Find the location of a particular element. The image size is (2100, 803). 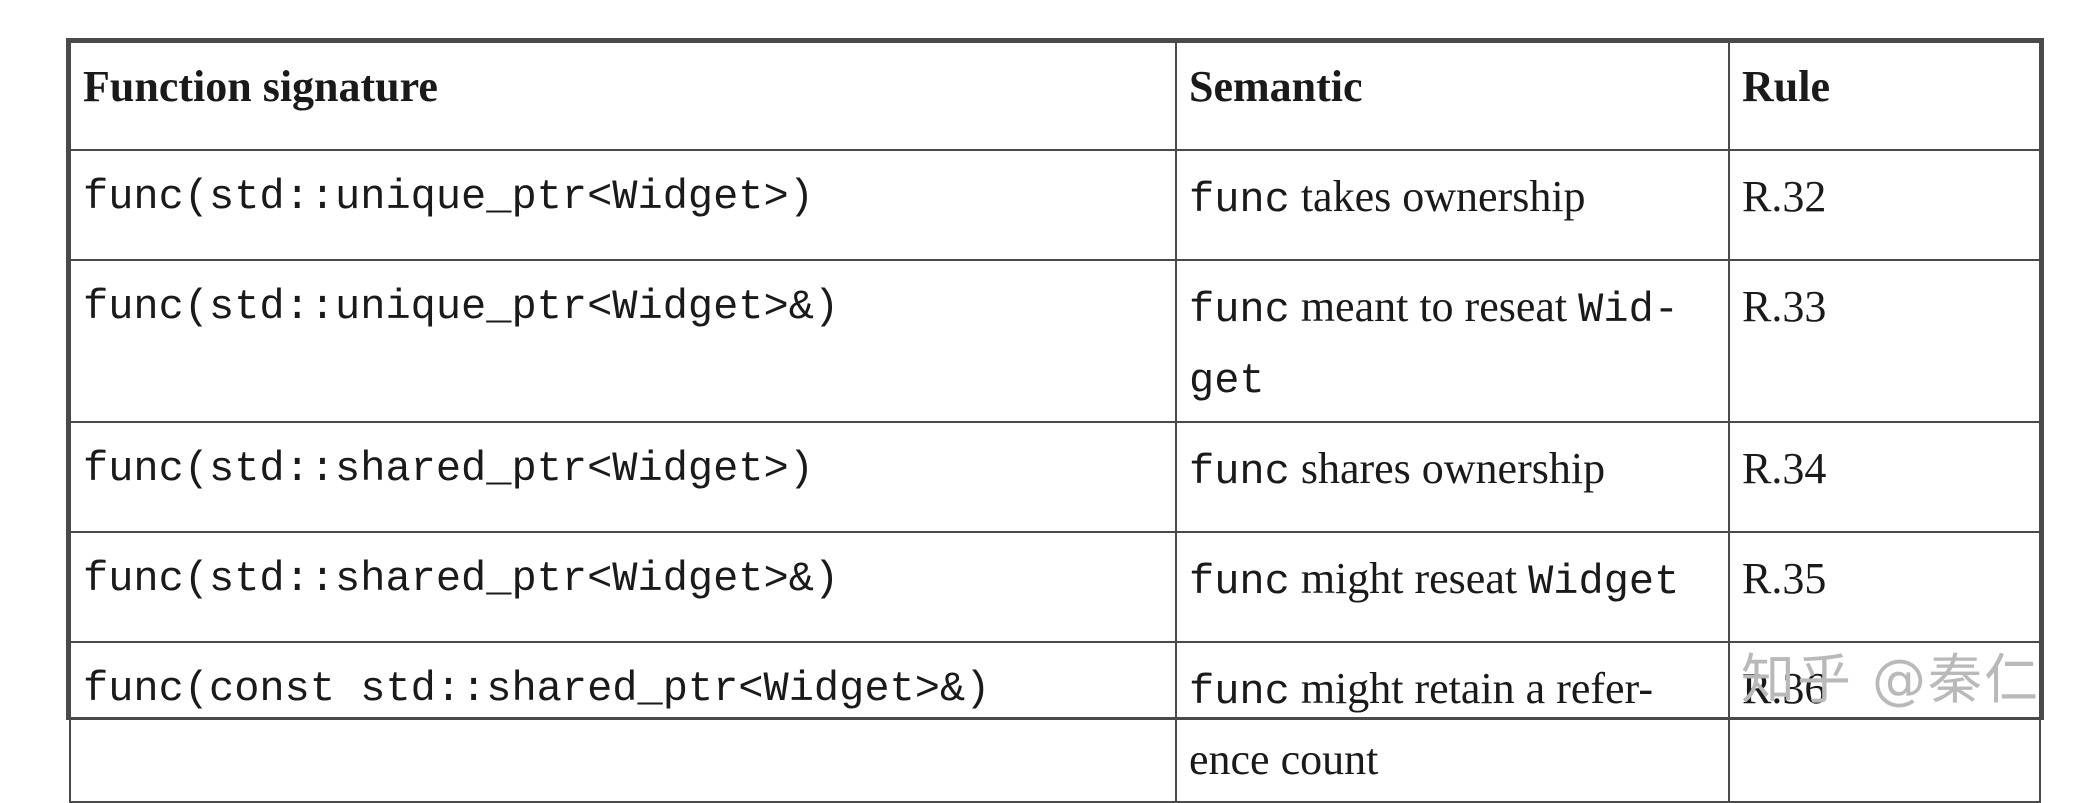

signature-cell: func(std::shared_ptr<Widget>) is located at coordinates (623, 477).